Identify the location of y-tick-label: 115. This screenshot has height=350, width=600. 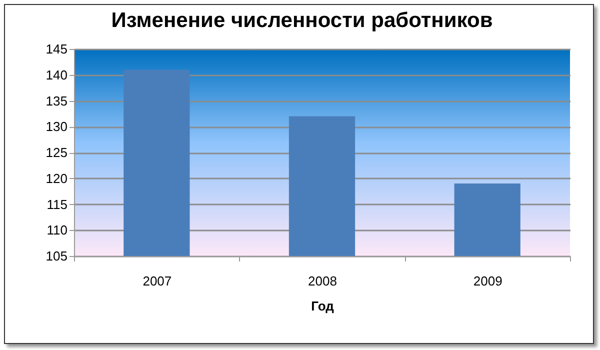
(57, 204).